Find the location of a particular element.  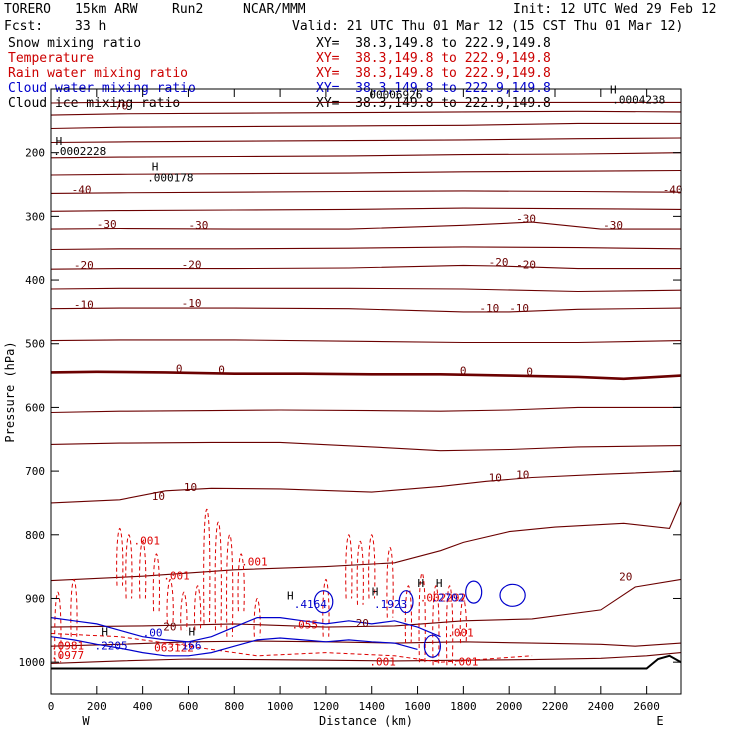

y-tick-label-0: 200 is located at coordinates (35, 153).